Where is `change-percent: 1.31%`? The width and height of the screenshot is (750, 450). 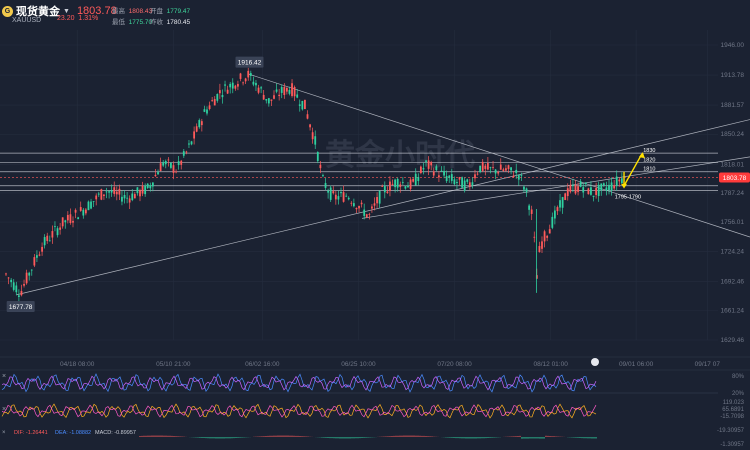 change-percent: 1.31% is located at coordinates (88, 18).